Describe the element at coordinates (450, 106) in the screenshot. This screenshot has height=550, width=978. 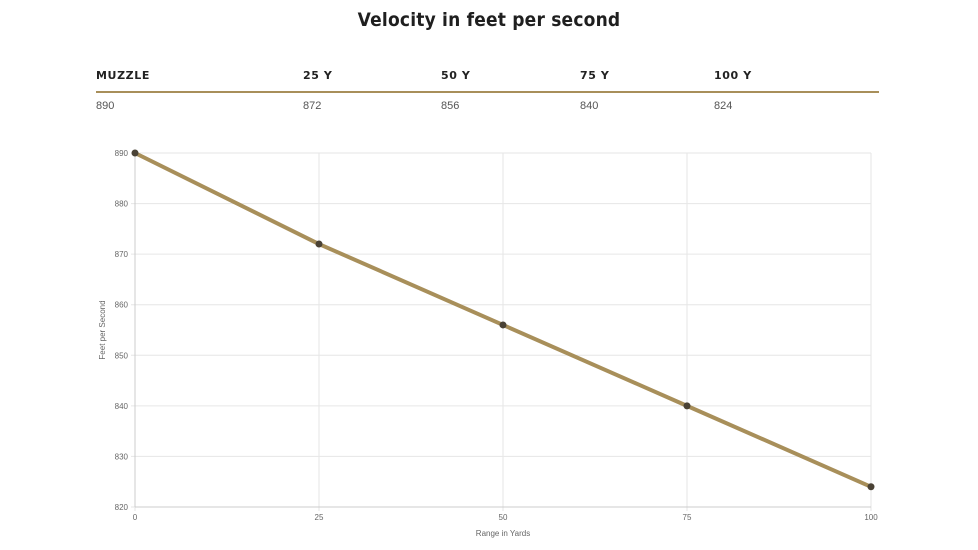
I see `table-value-50y: 856` at that location.